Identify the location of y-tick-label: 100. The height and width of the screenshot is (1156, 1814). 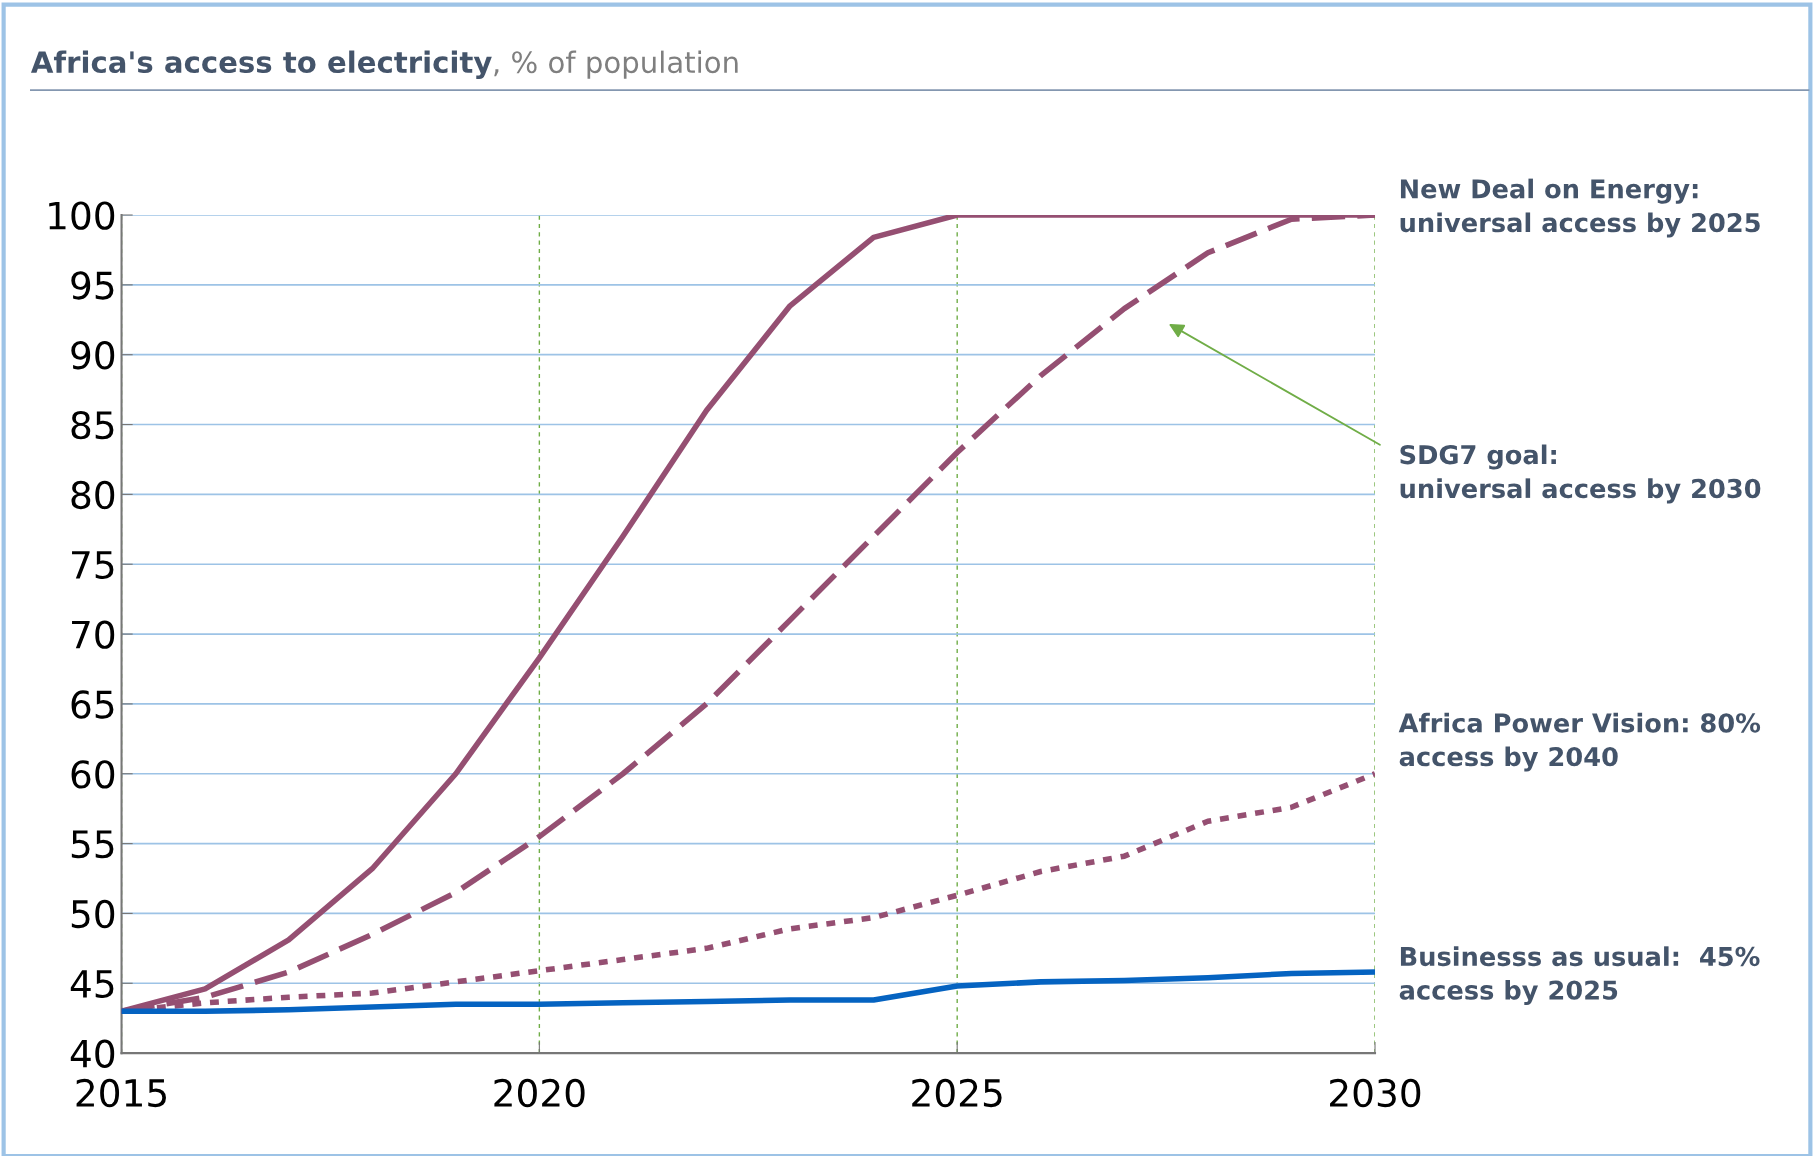
(82, 215).